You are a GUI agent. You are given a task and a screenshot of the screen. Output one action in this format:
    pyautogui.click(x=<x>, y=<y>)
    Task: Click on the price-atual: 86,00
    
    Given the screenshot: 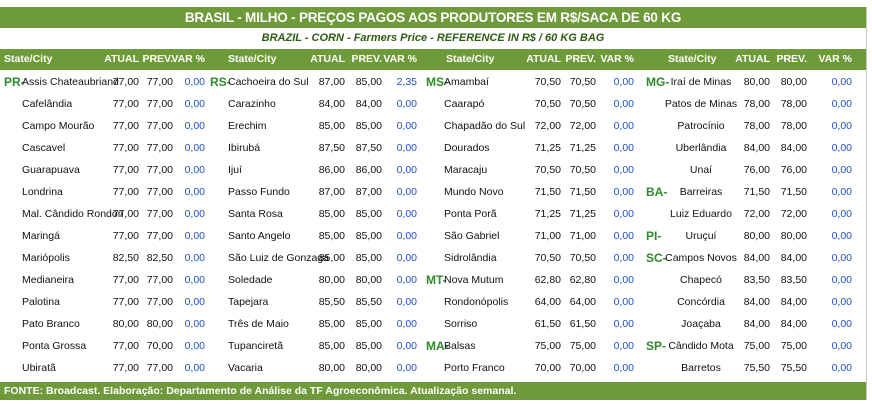 What is the action you would take?
    pyautogui.click(x=331, y=170)
    